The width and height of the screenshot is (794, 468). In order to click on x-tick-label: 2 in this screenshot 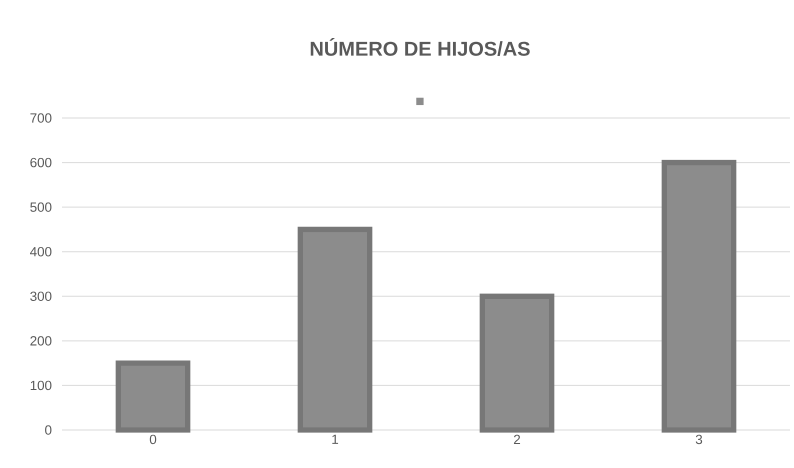, I will do `click(517, 439)`.